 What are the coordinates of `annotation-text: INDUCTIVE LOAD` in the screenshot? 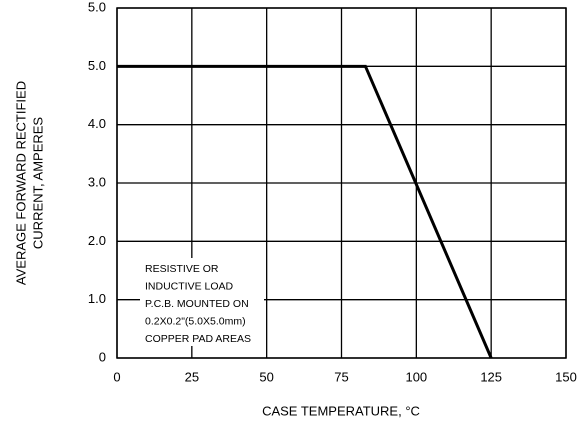 It's located at (189, 286).